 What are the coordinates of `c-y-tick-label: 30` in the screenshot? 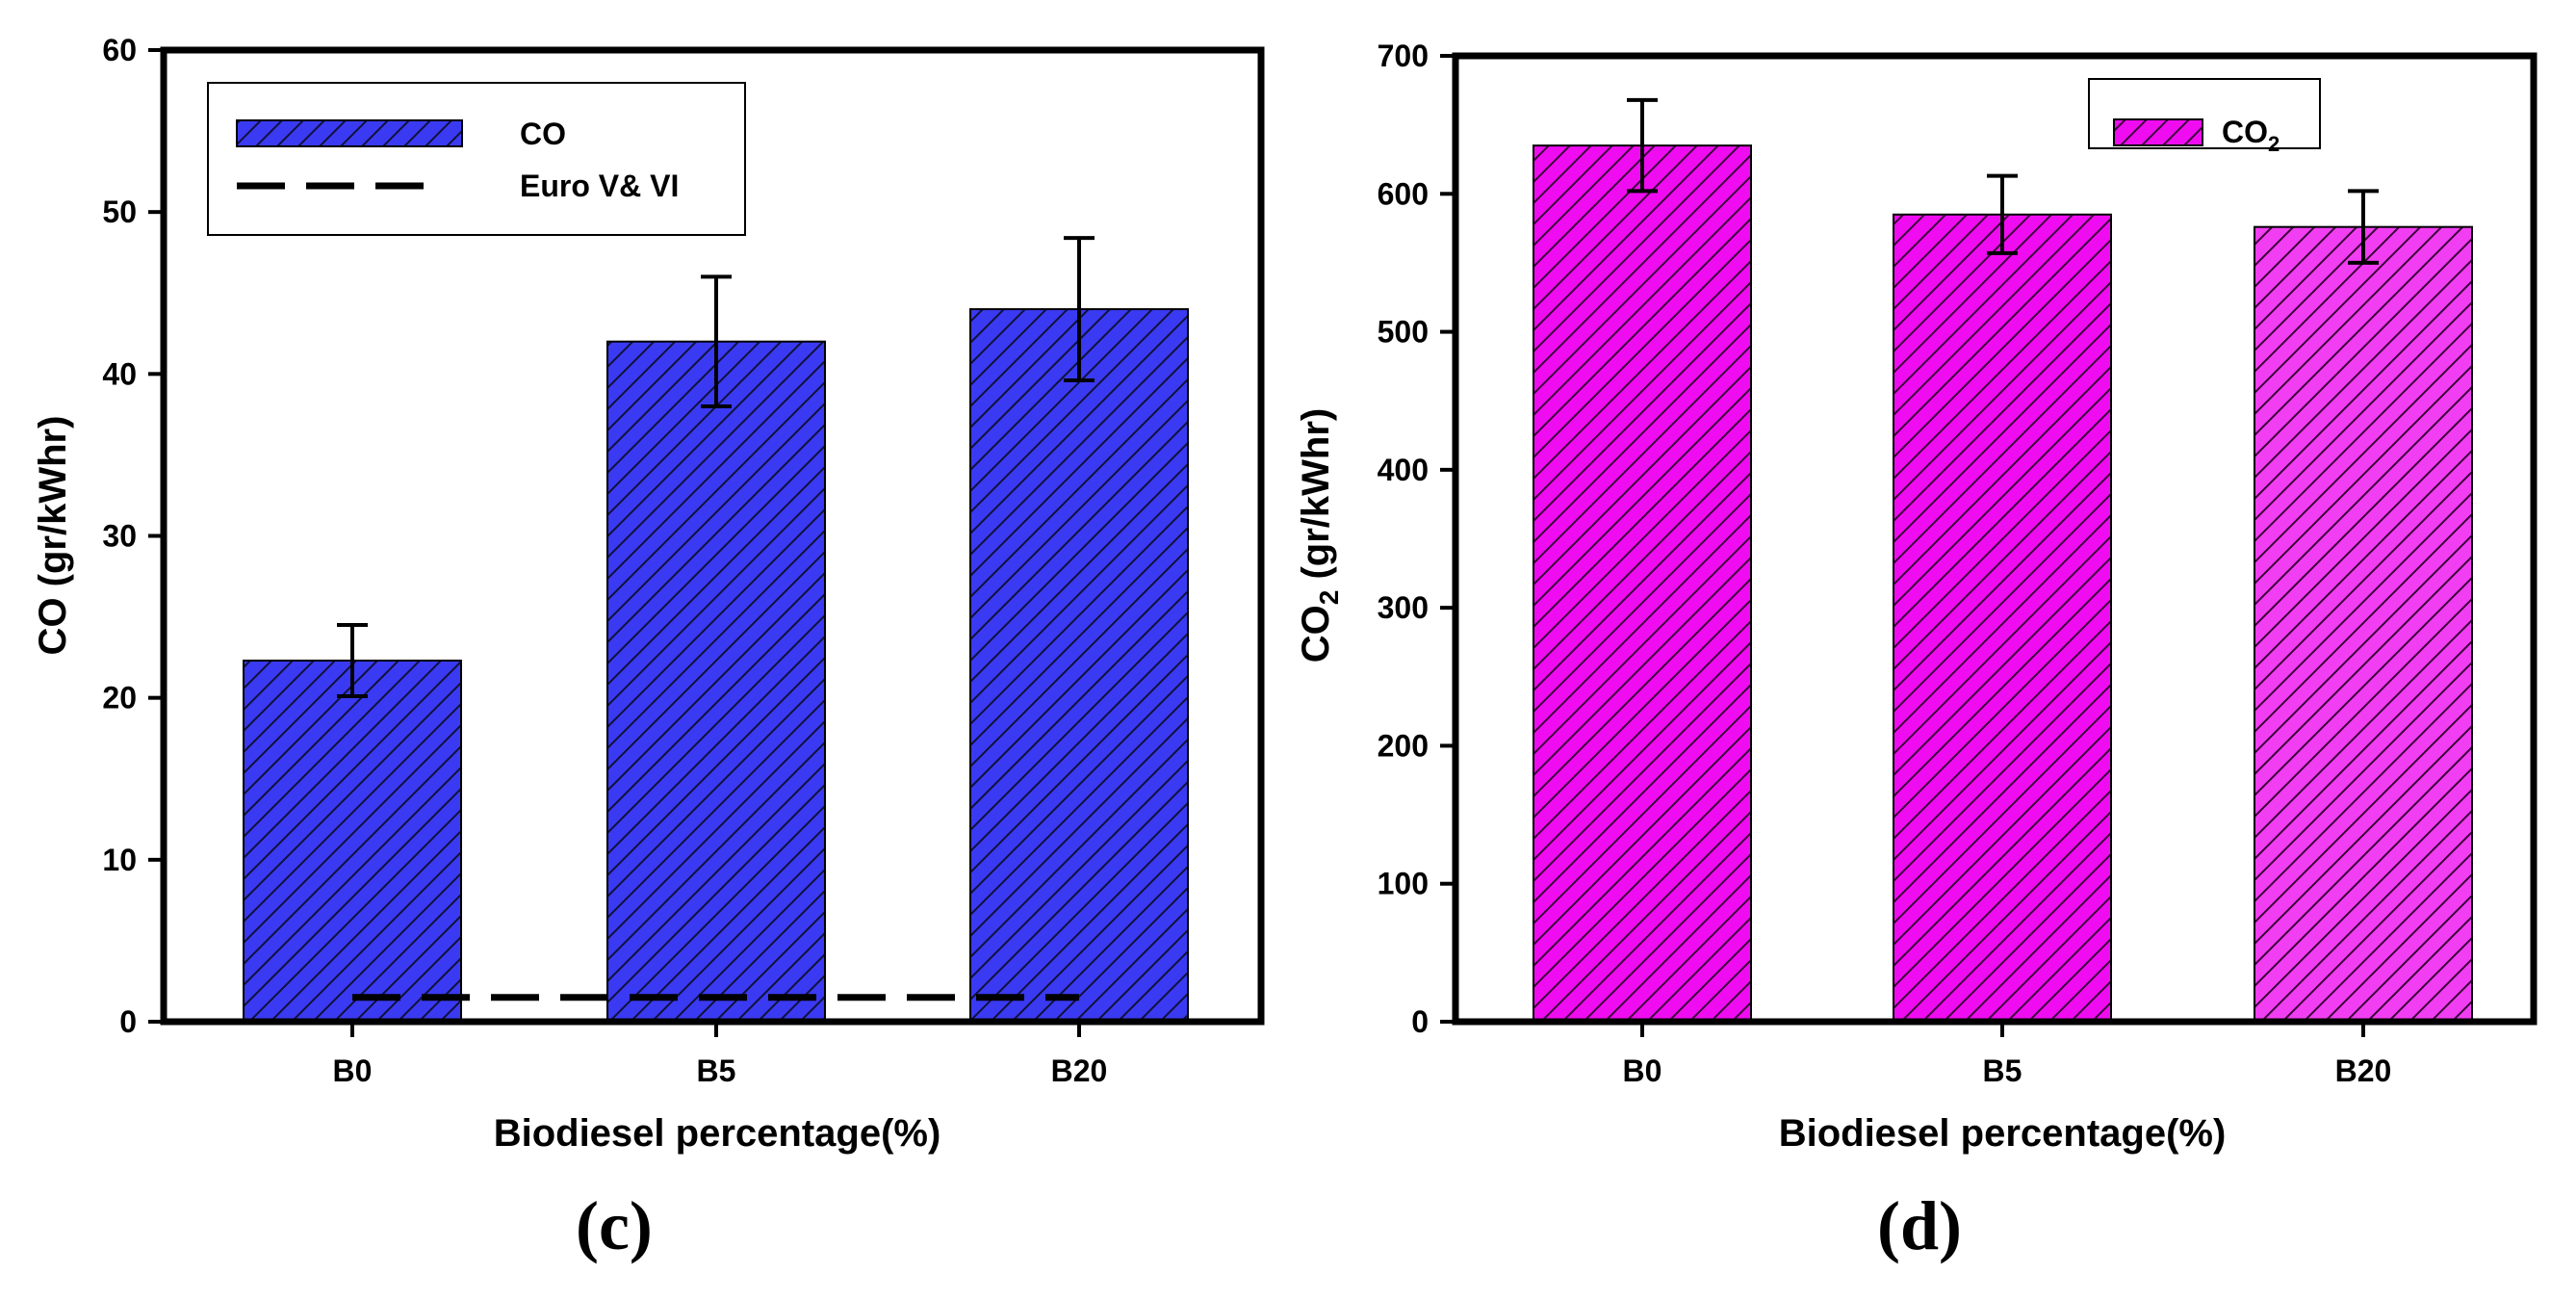 It's located at (120, 536).